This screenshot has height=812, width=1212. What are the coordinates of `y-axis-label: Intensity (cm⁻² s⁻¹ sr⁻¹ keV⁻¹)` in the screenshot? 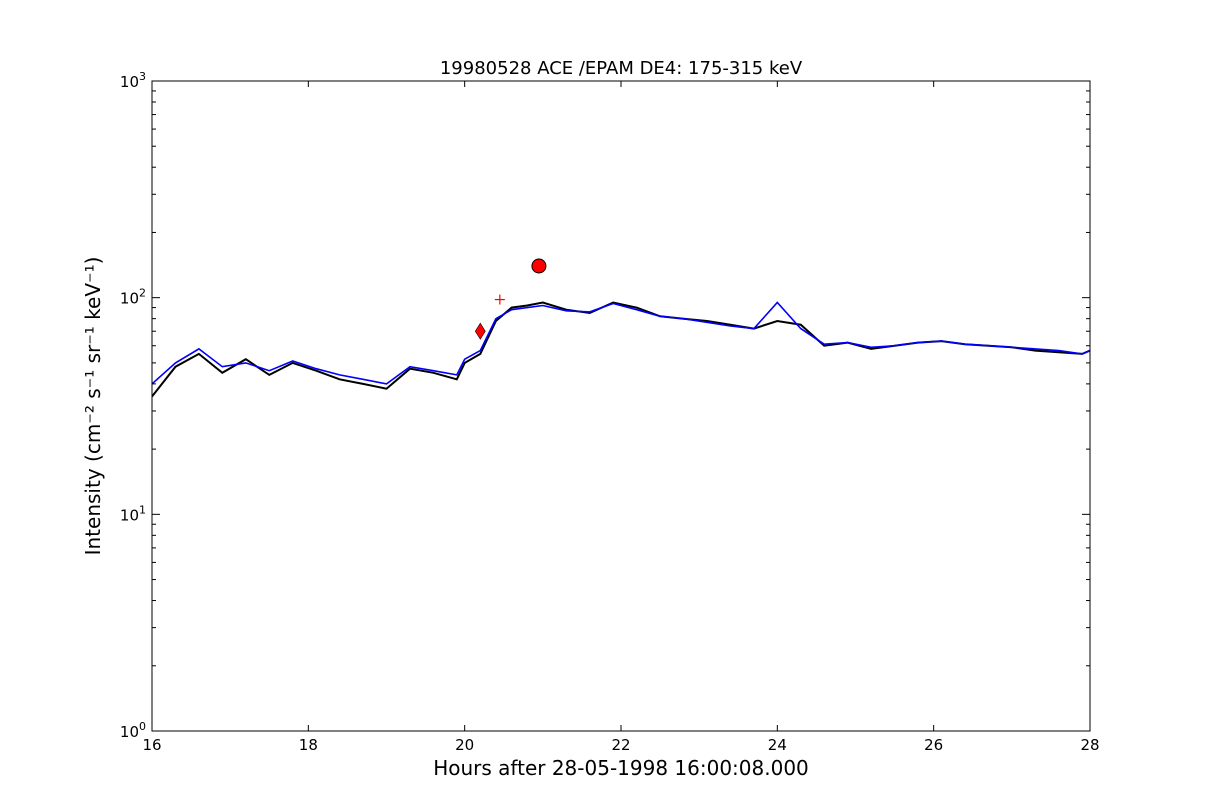 It's located at (93, 406).